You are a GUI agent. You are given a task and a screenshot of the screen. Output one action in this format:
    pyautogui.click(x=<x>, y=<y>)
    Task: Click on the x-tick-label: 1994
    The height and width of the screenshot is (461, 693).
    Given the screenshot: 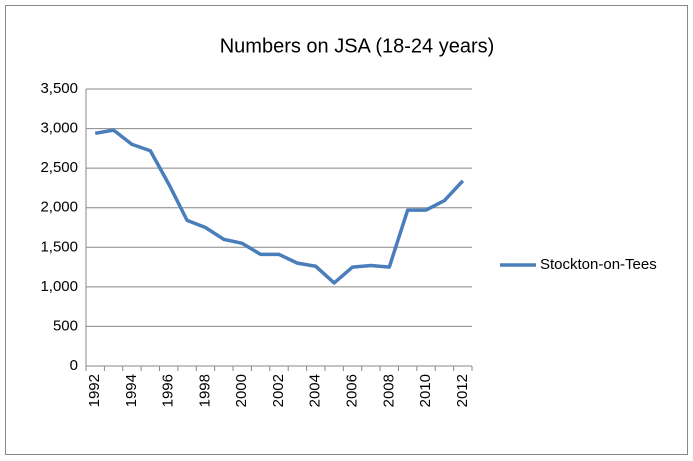 What is the action you would take?
    pyautogui.click(x=131, y=390)
    